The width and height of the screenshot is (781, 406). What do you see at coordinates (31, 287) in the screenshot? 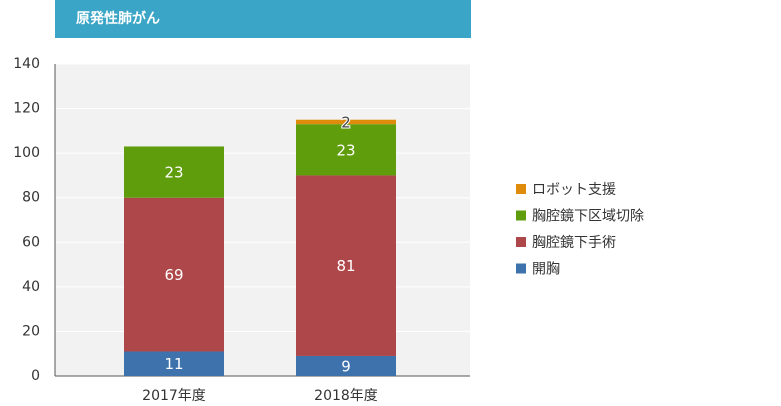
I see `y-tick-label: 40` at bounding box center [31, 287].